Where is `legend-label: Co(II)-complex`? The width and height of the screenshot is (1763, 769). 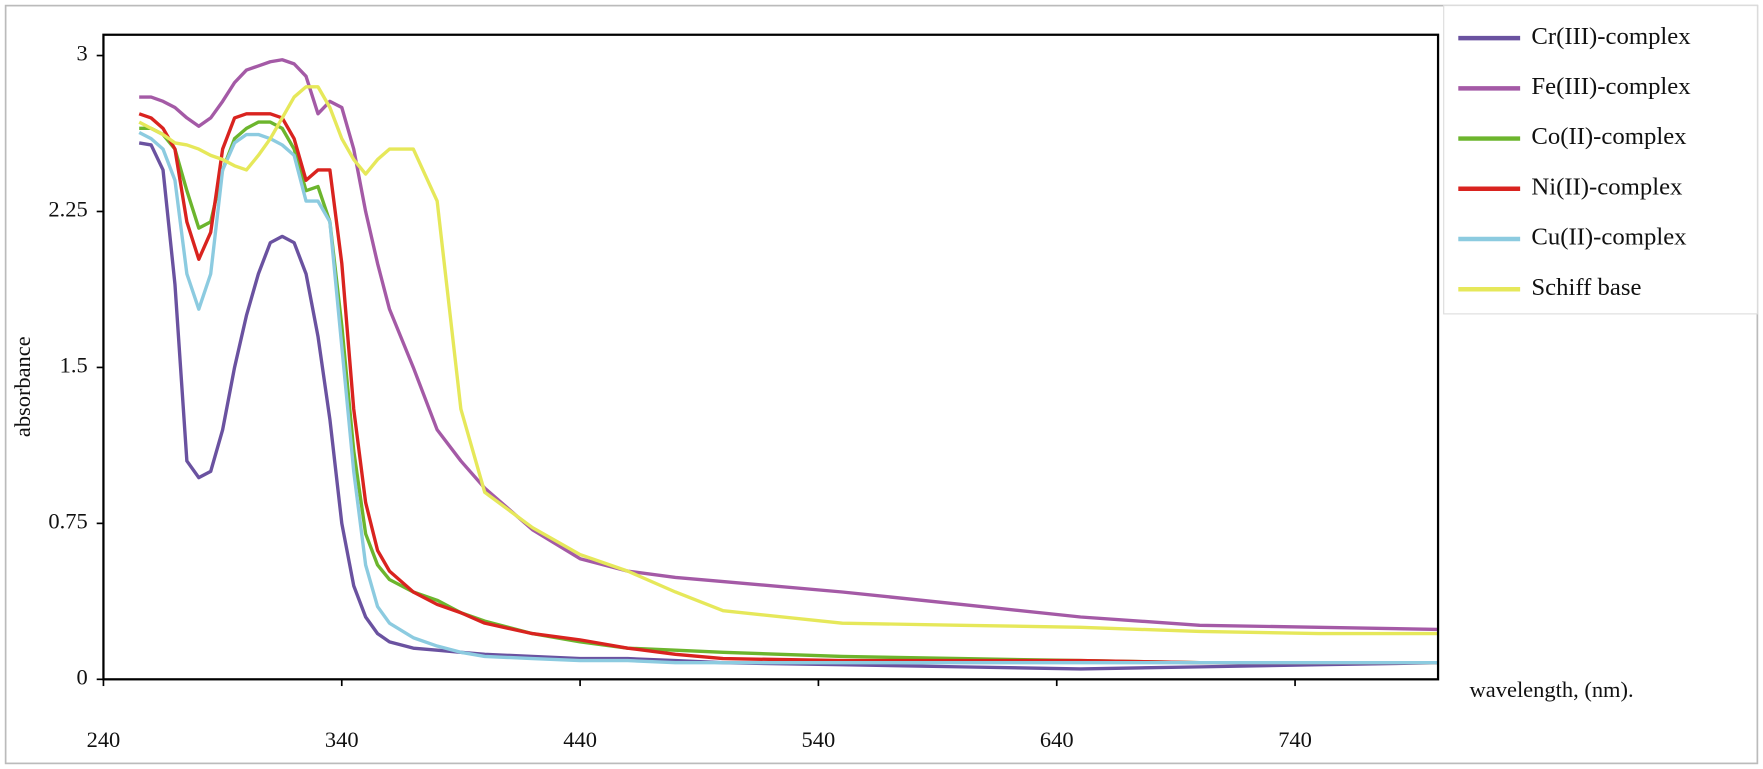
legend-label: Co(II)-complex is located at coordinates (1609, 136).